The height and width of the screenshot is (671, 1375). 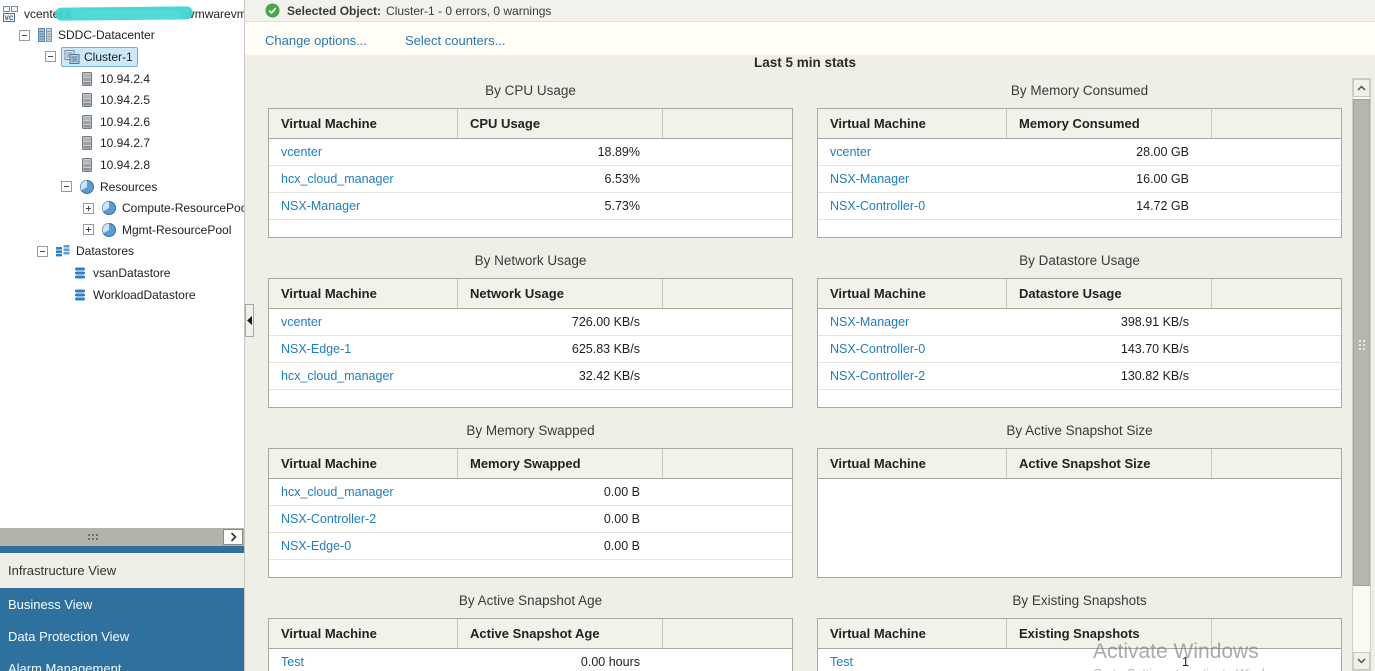 What do you see at coordinates (316, 546) in the screenshot?
I see `vm-link: NSX-Edge-0` at bounding box center [316, 546].